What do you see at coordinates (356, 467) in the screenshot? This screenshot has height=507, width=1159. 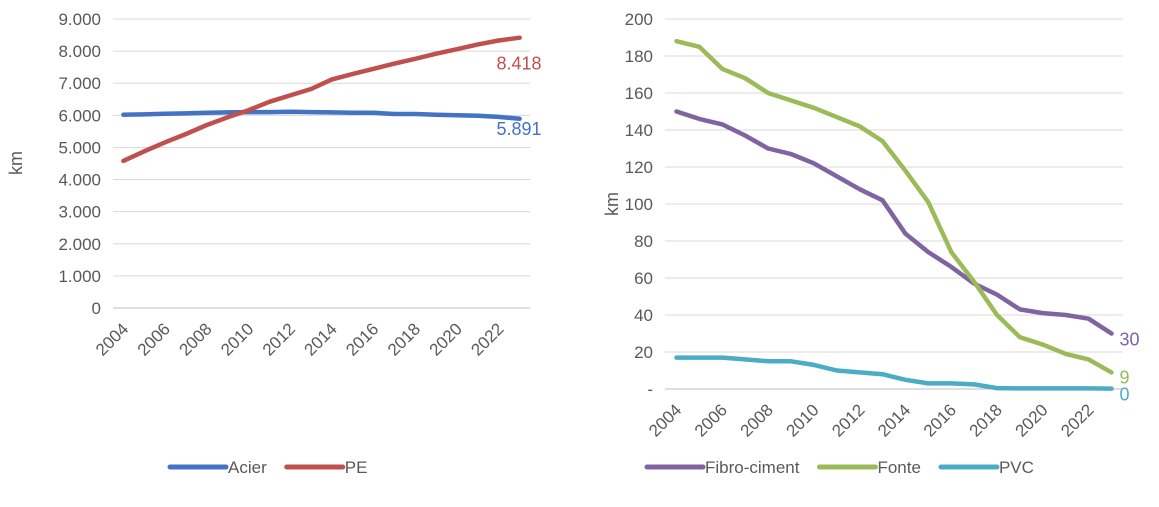 I see `legend-label: PE` at bounding box center [356, 467].